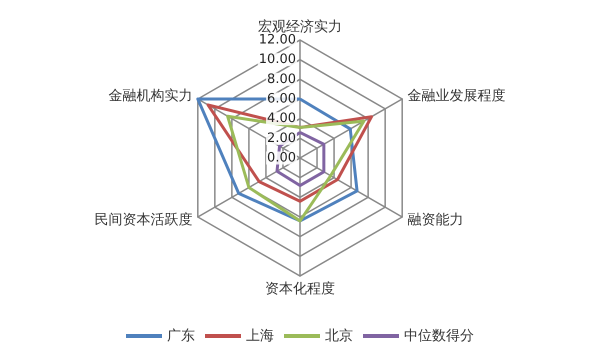 The image size is (600, 360). What do you see at coordinates (300, 289) in the screenshot?
I see `spoke-label: 资本化程度` at bounding box center [300, 289].